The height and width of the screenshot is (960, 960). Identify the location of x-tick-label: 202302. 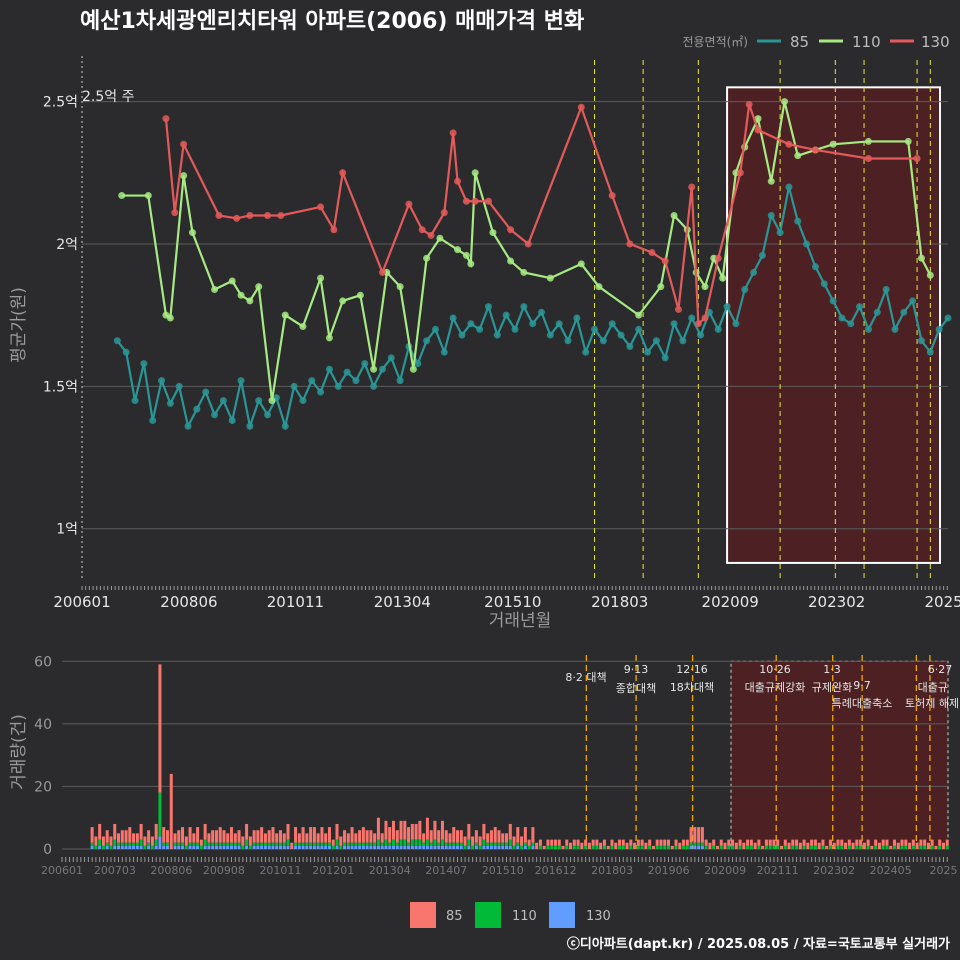
(834, 870).